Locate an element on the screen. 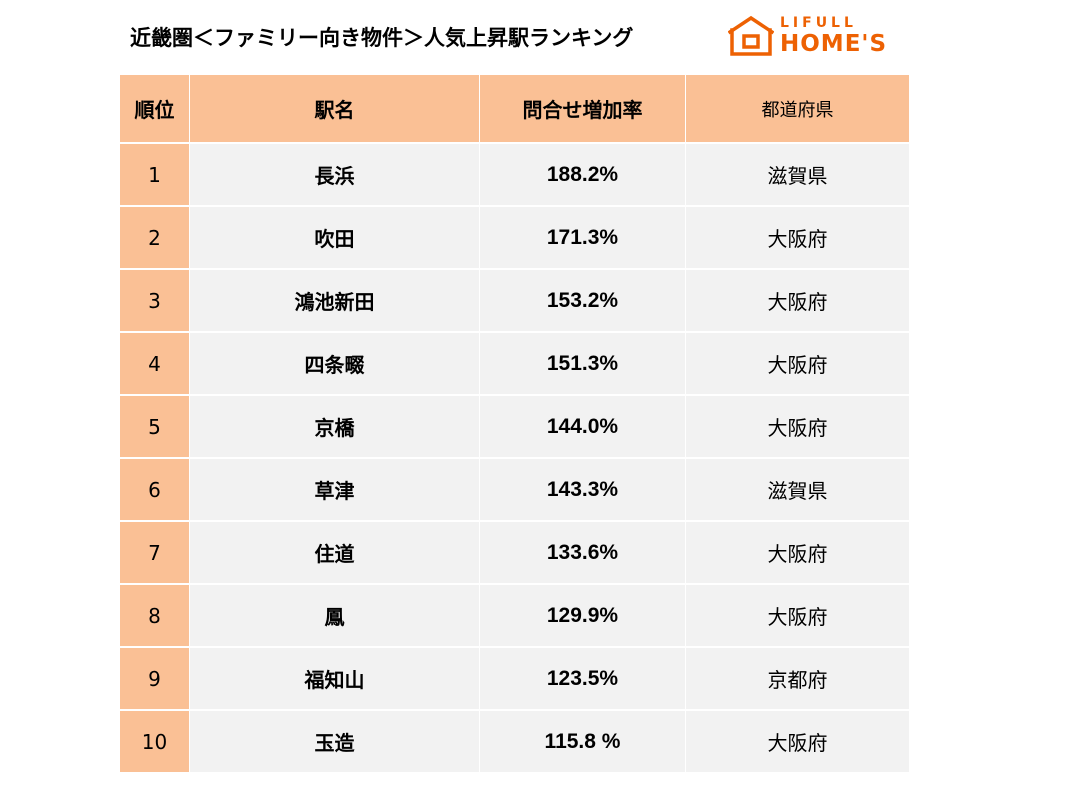  table-row: 3 鴻池新田 153.2% 大阪府 is located at coordinates (515, 301).